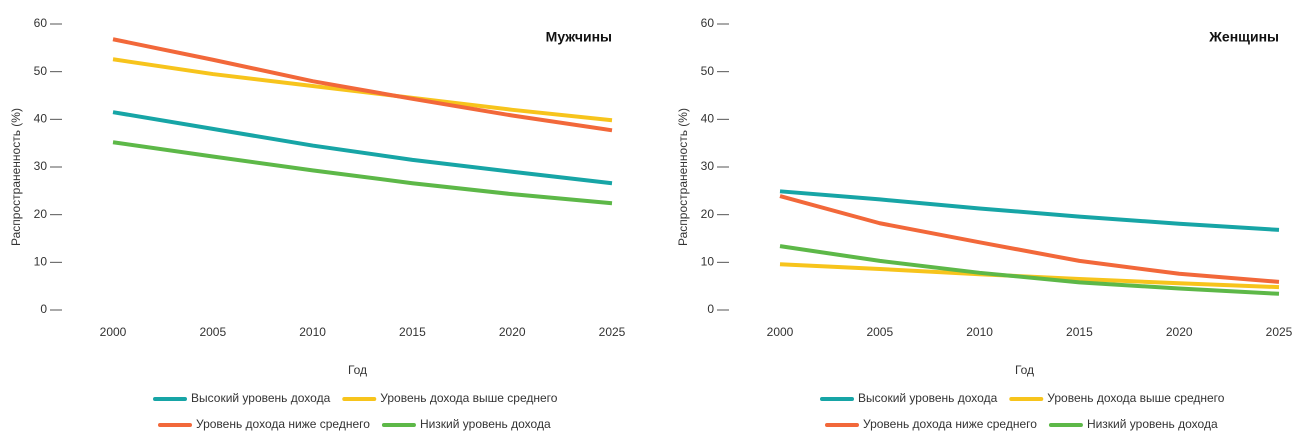  What do you see at coordinates (1243, 37) in the screenshot?
I see `chart-title: Женщины` at bounding box center [1243, 37].